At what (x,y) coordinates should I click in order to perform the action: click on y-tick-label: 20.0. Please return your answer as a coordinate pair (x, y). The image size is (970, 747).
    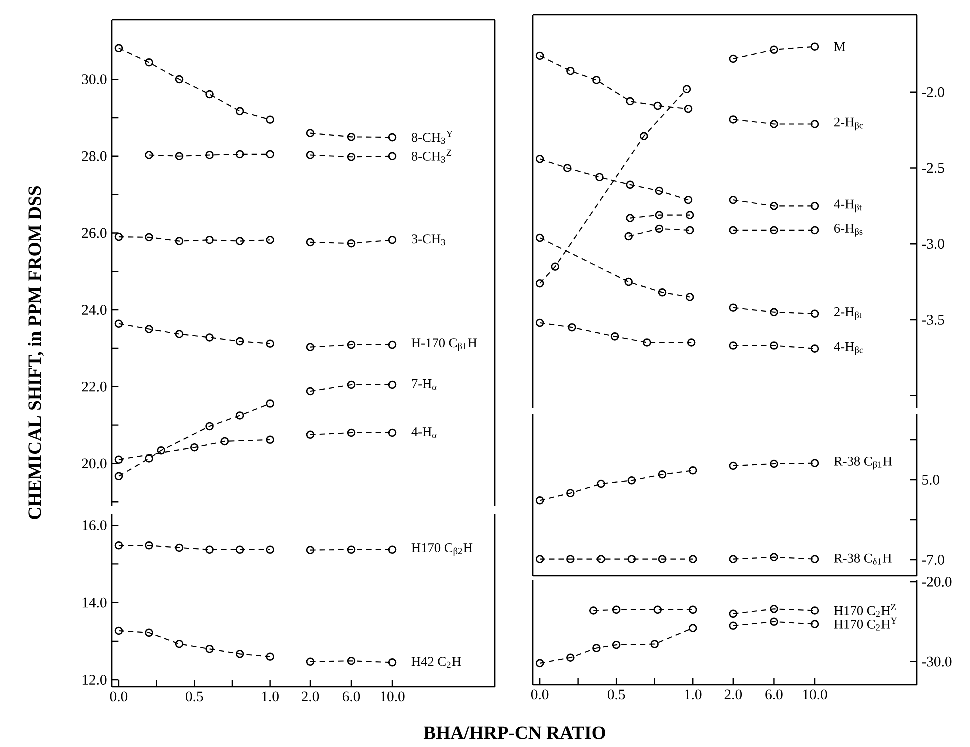
    Looking at the image, I should click on (94, 463).